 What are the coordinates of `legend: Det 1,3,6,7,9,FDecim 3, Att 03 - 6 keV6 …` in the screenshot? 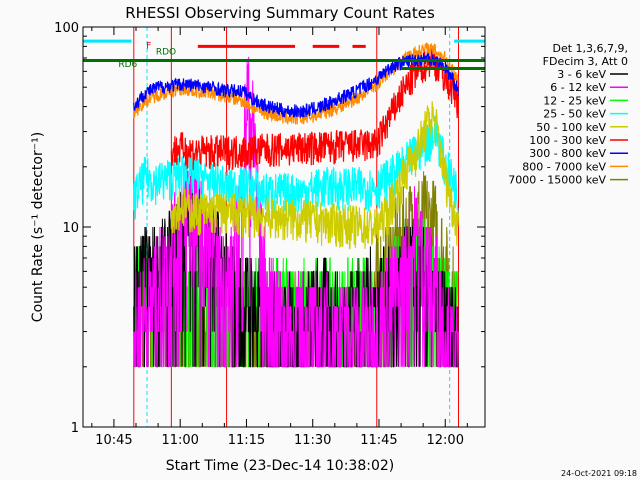 It's located at (568, 114).